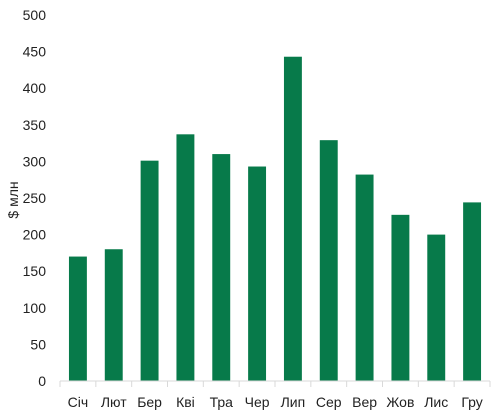  What do you see at coordinates (38, 344) in the screenshot?
I see `y-tick-label: 50` at bounding box center [38, 344].